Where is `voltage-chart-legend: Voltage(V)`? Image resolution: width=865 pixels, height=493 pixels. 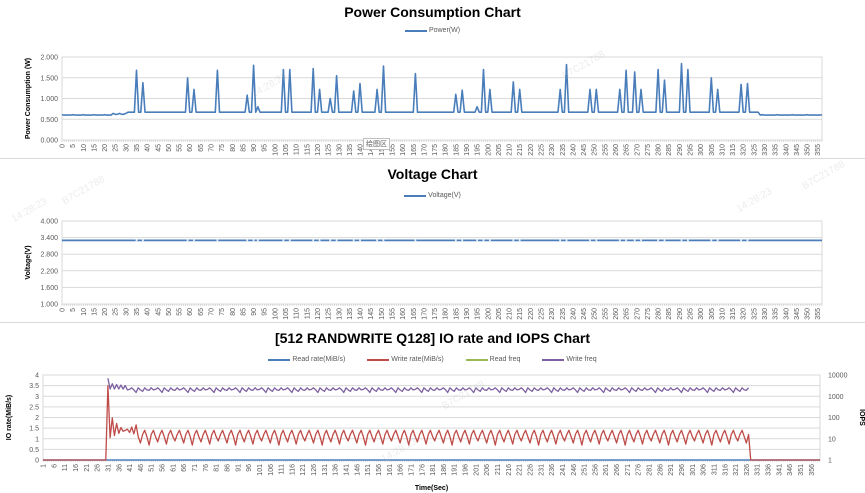 voltage-chart-legend: Voltage(V) is located at coordinates (432, 195).